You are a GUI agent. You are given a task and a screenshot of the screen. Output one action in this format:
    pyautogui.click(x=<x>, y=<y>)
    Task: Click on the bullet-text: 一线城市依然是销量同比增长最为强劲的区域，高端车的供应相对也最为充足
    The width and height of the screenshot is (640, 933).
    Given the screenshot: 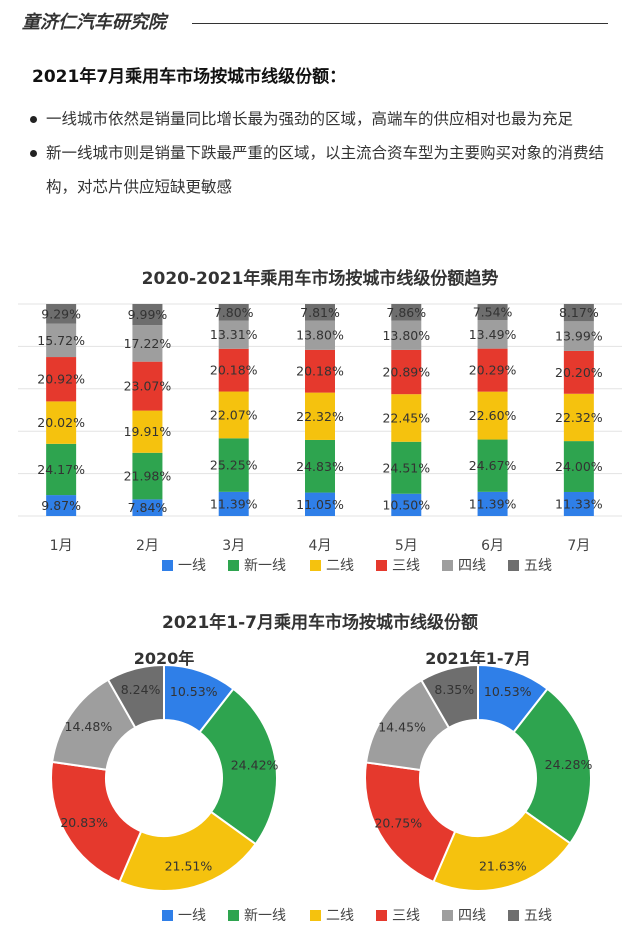 What is the action you would take?
    pyautogui.click(x=310, y=119)
    